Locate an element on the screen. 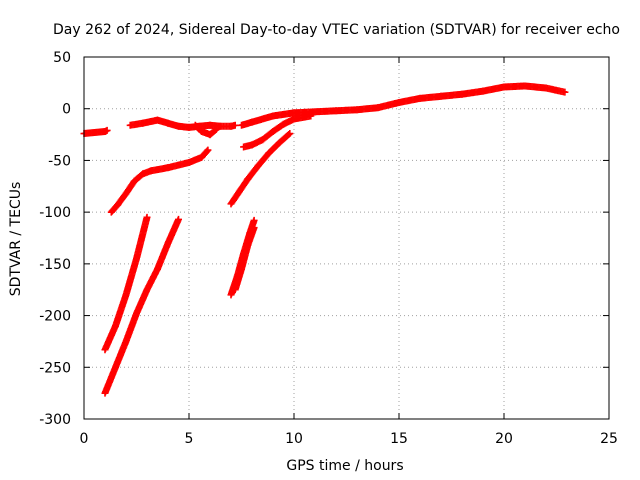 Image resolution: width=640 pixels, height=480 pixels. y-tick-label: -300 is located at coordinates (55, 420).